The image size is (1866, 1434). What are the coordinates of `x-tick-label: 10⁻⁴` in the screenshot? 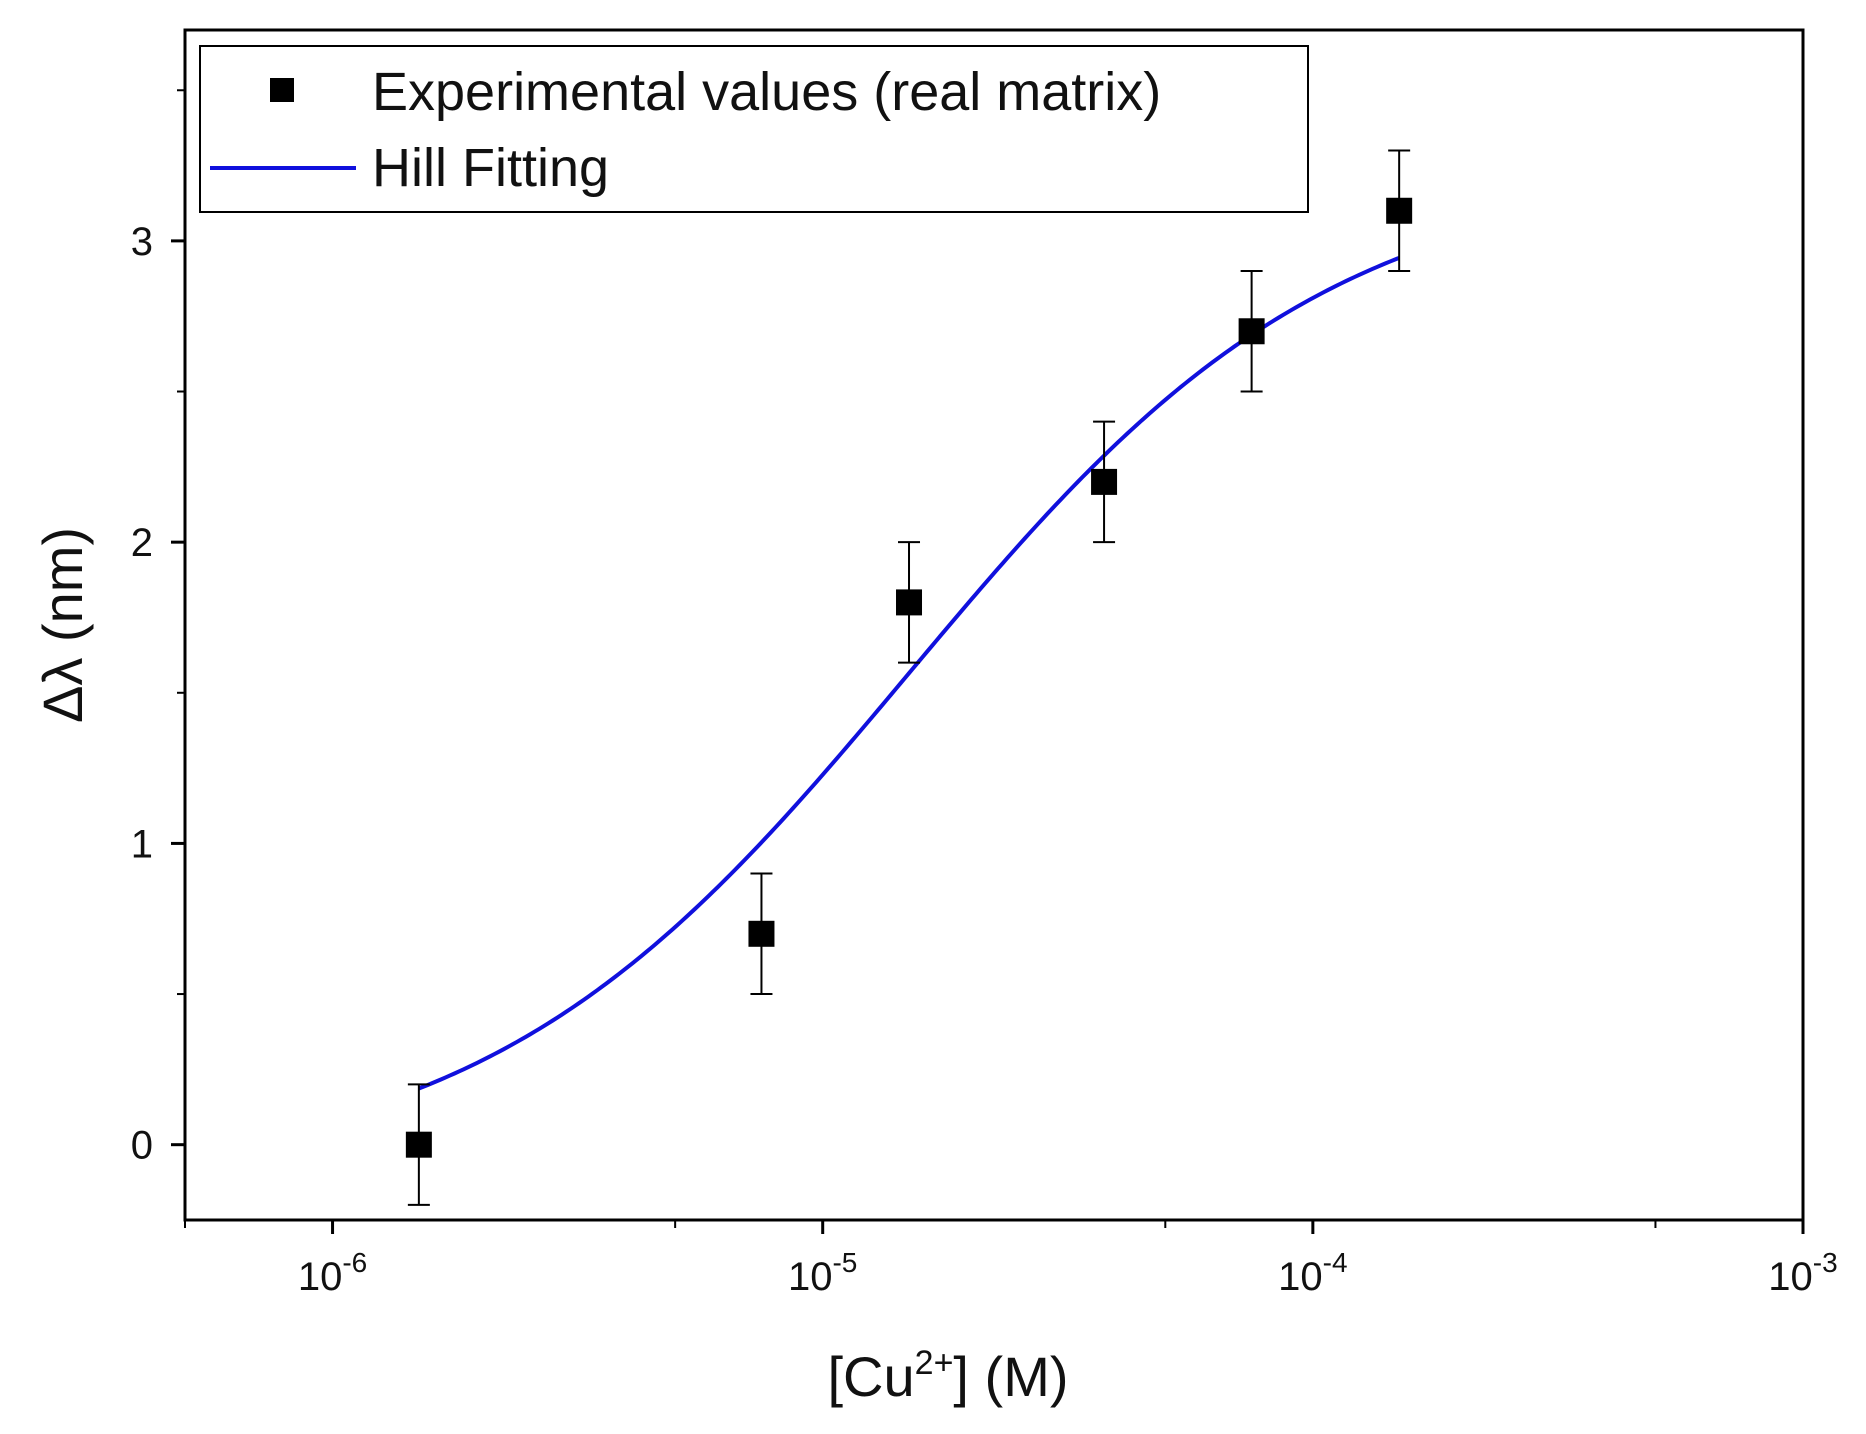 It's located at (1312, 1273).